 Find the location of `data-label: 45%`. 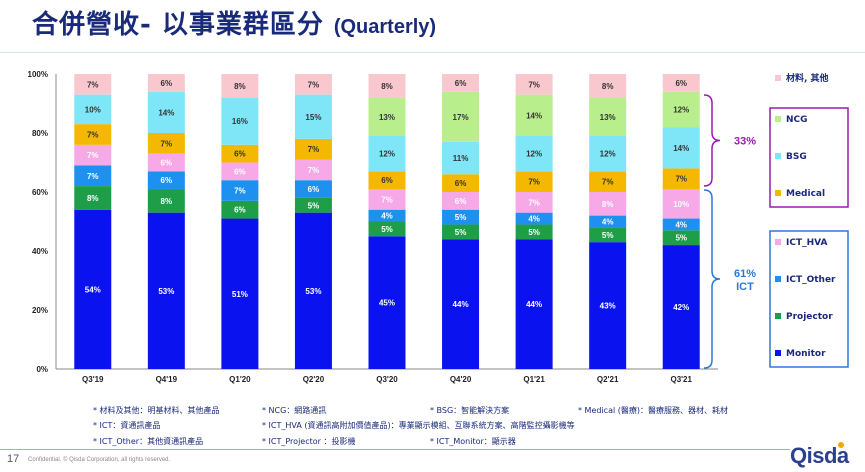

data-label: 45% is located at coordinates (387, 303).